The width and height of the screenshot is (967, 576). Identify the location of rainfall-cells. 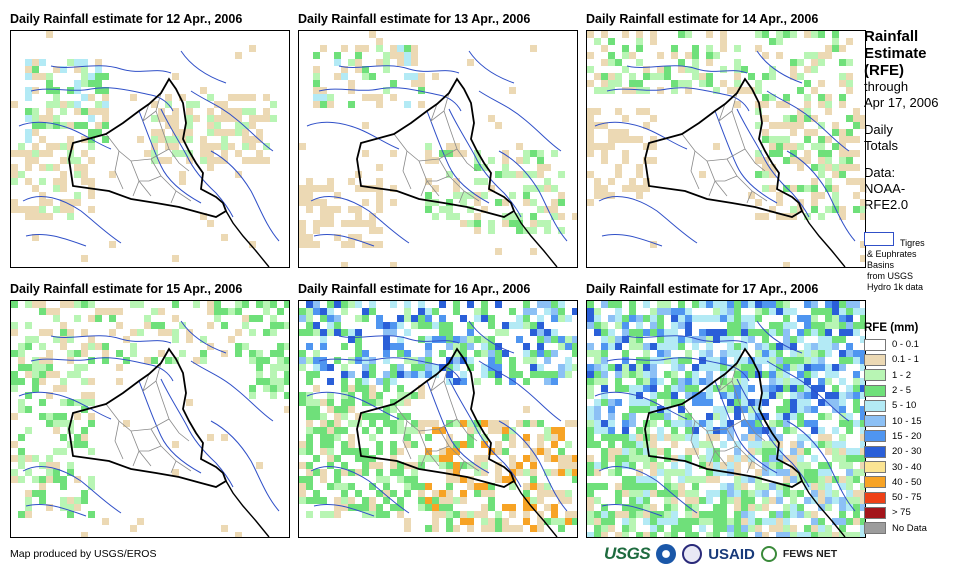
(726, 149).